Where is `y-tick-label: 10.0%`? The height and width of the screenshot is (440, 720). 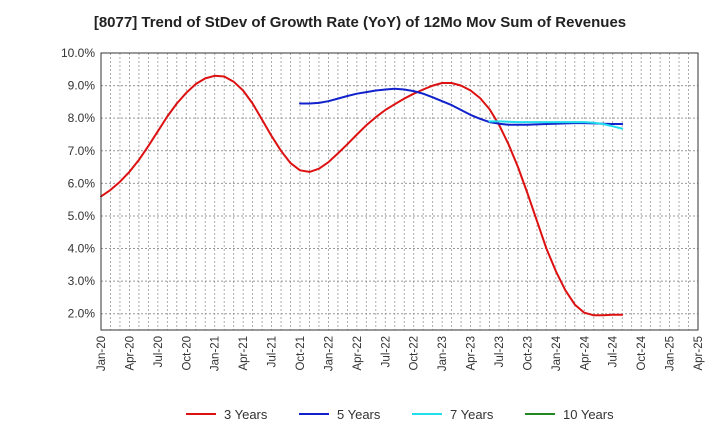
y-tick-label: 10.0% is located at coordinates (78, 53).